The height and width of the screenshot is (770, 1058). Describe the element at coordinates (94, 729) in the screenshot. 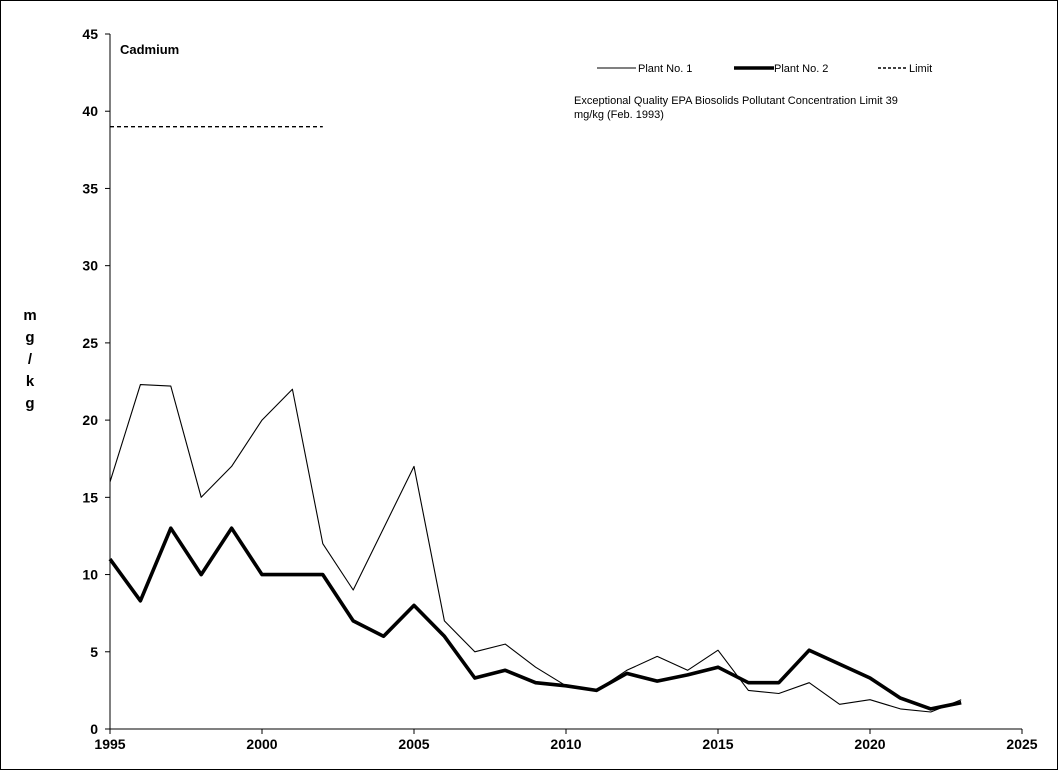

I see `y-tick-label: 0` at that location.